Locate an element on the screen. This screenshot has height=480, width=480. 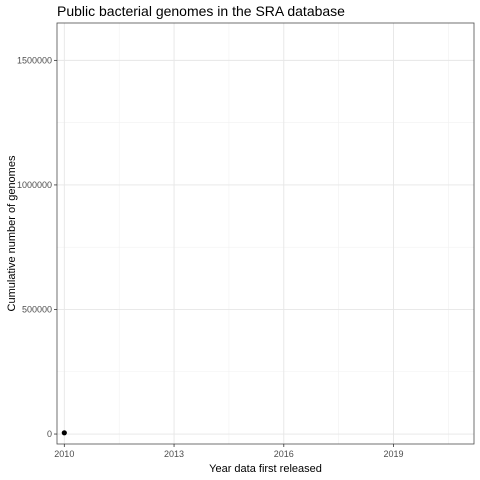
x-axis-ticks: 2010 2013 2016 2019 is located at coordinates (229, 451).